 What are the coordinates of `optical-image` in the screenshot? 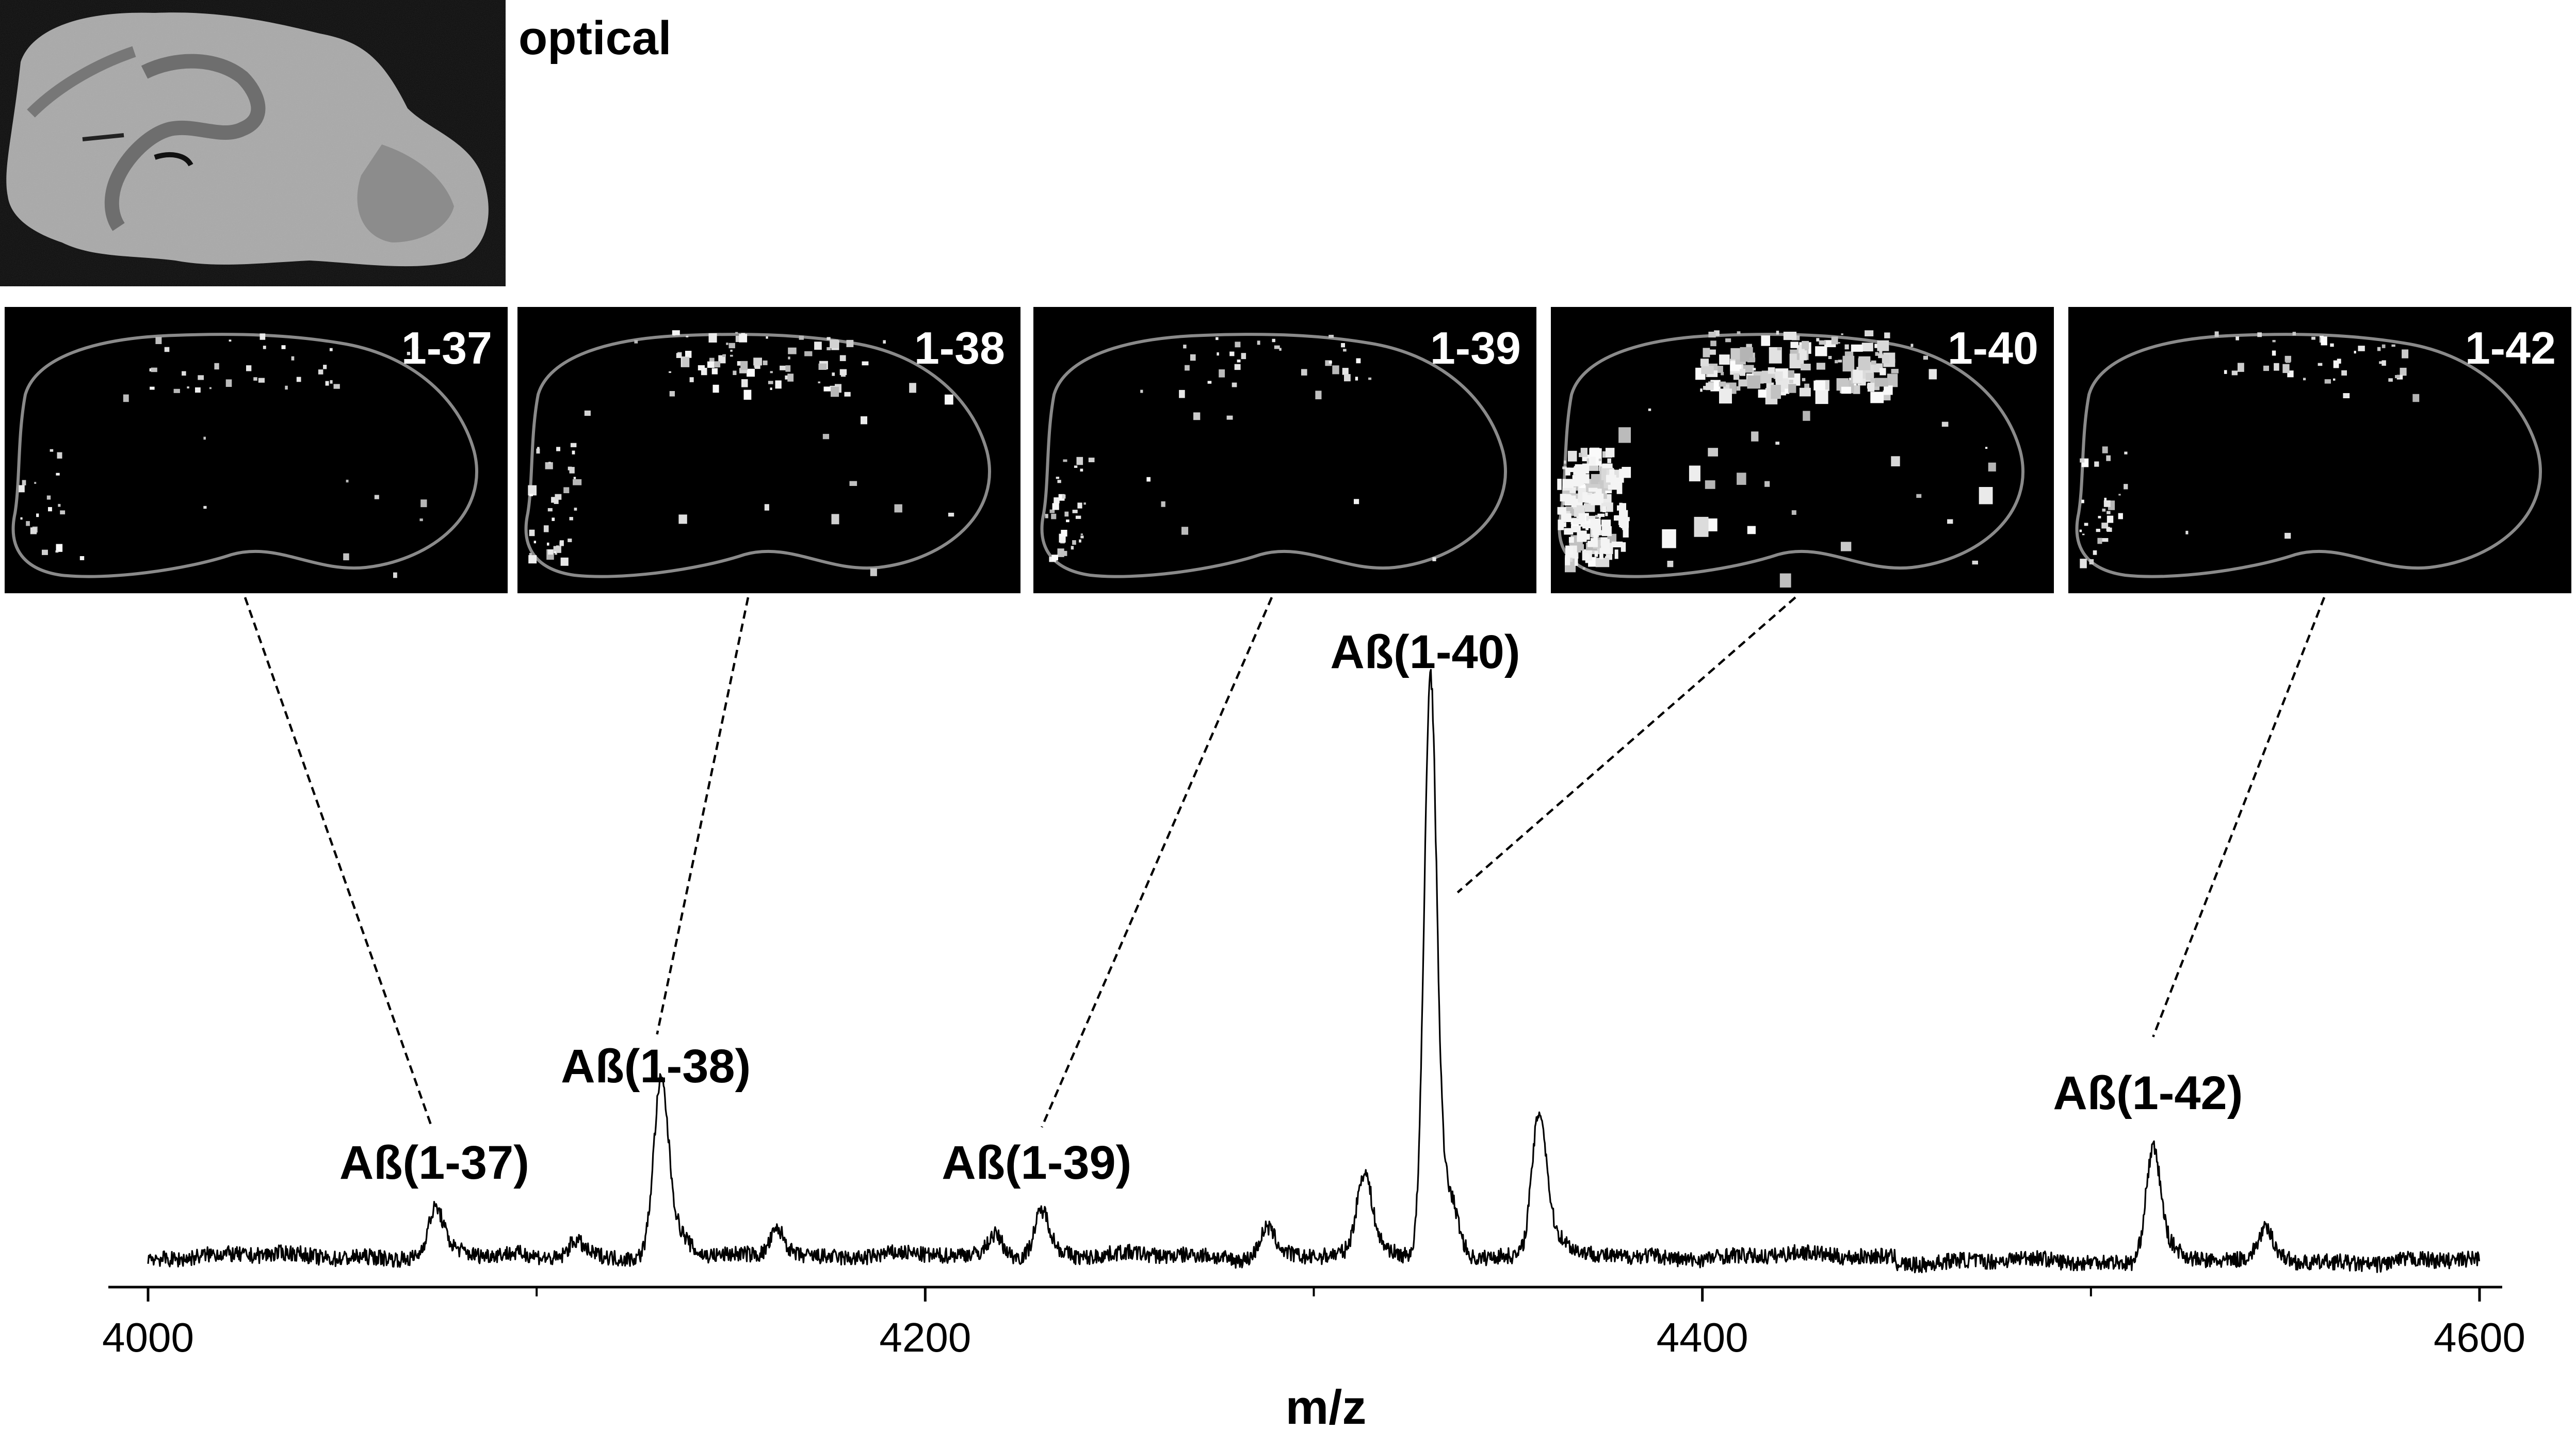 It's located at (253, 143).